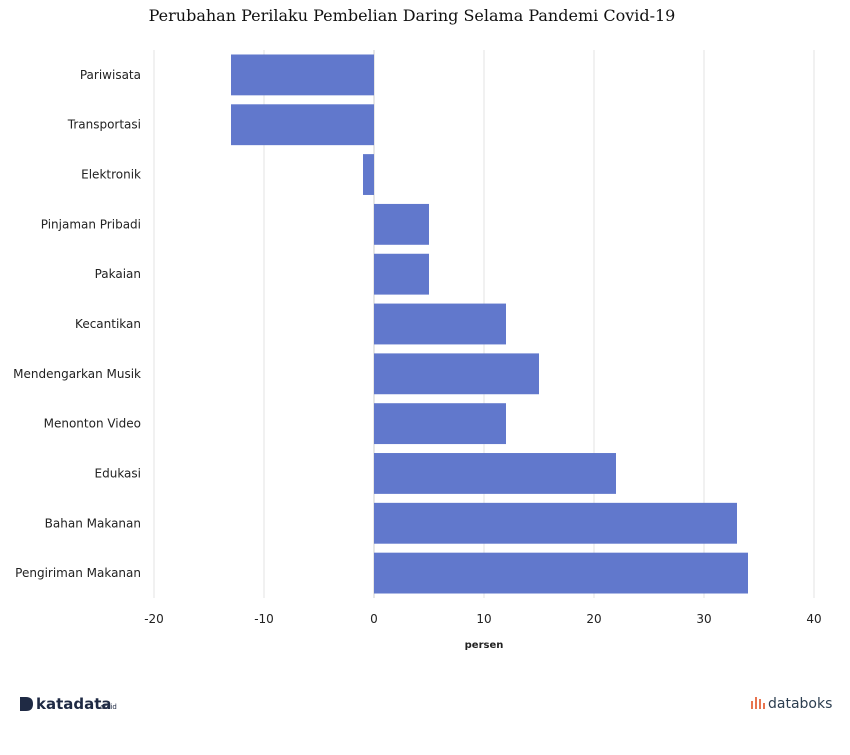 This screenshot has width=850, height=755. I want to click on category-label: Edukasi, so click(118, 473).